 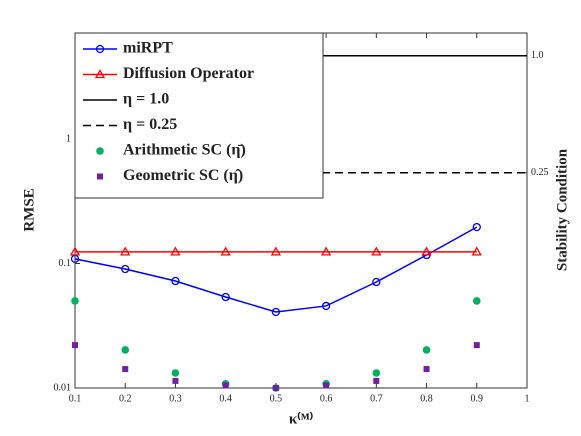 I want to click on y-axis-label: RMSE, so click(x=29, y=209).